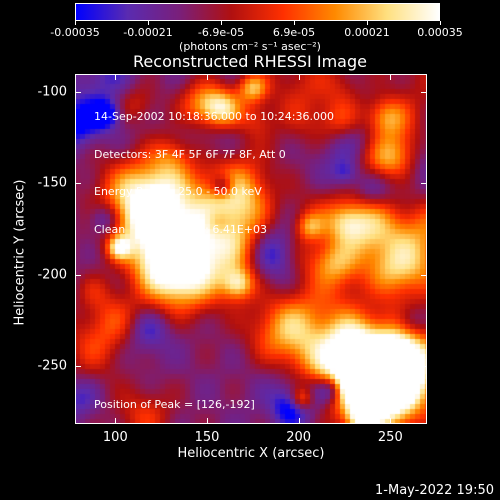  Describe the element at coordinates (294, 32) in the screenshot. I see `colorbar-tick-label: 6.9e-05` at that location.